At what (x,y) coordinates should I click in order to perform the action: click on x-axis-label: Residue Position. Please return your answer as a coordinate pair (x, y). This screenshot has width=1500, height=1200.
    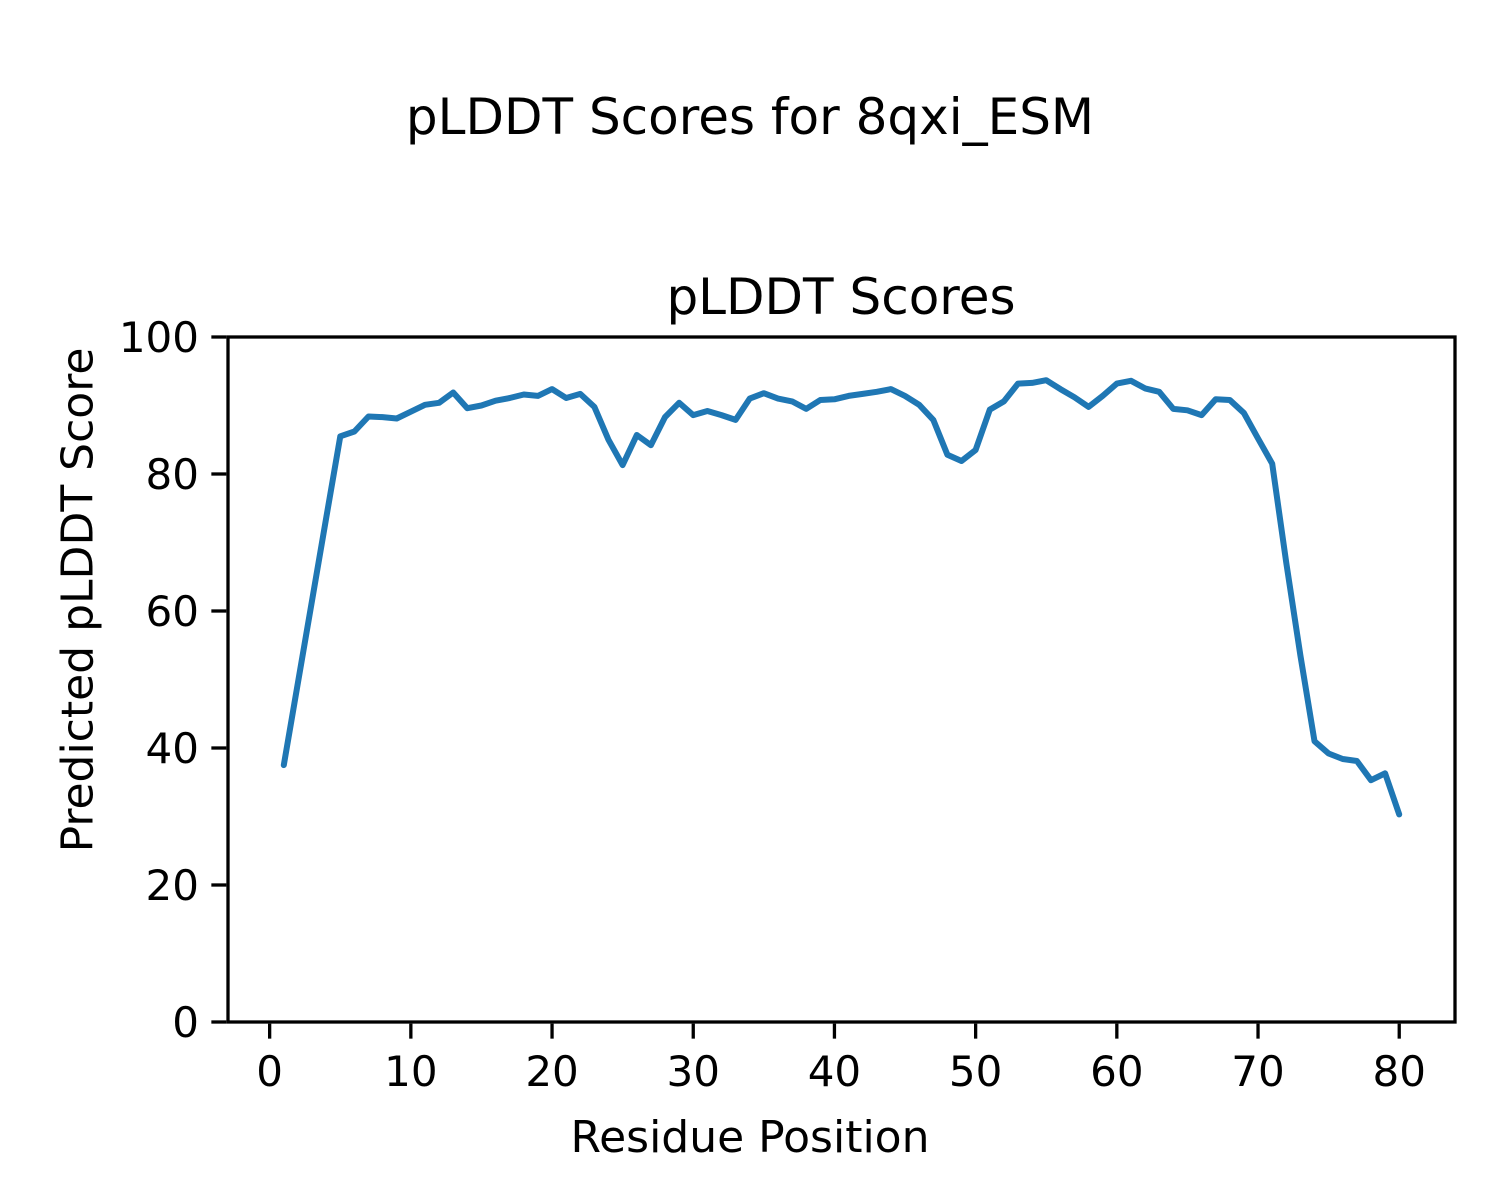
    Looking at the image, I should click on (750, 1137).